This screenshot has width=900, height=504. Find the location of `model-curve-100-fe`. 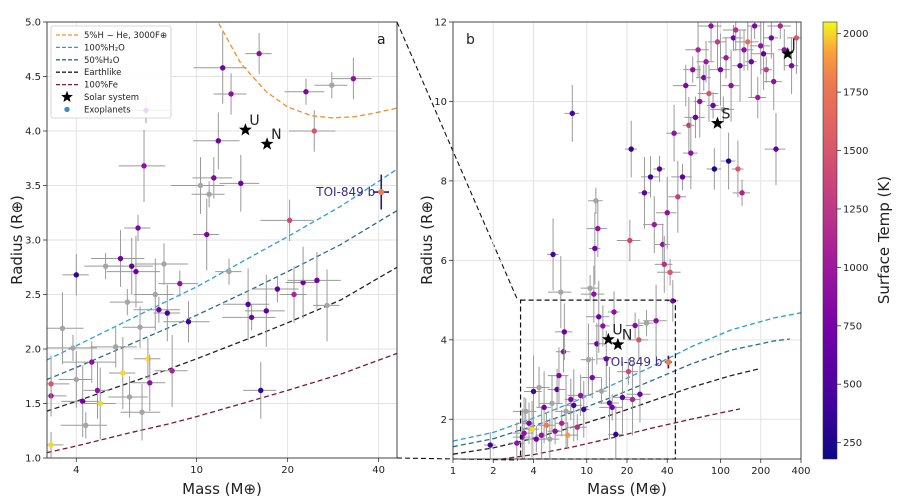

model-curve-100-fe is located at coordinates (222, 403).